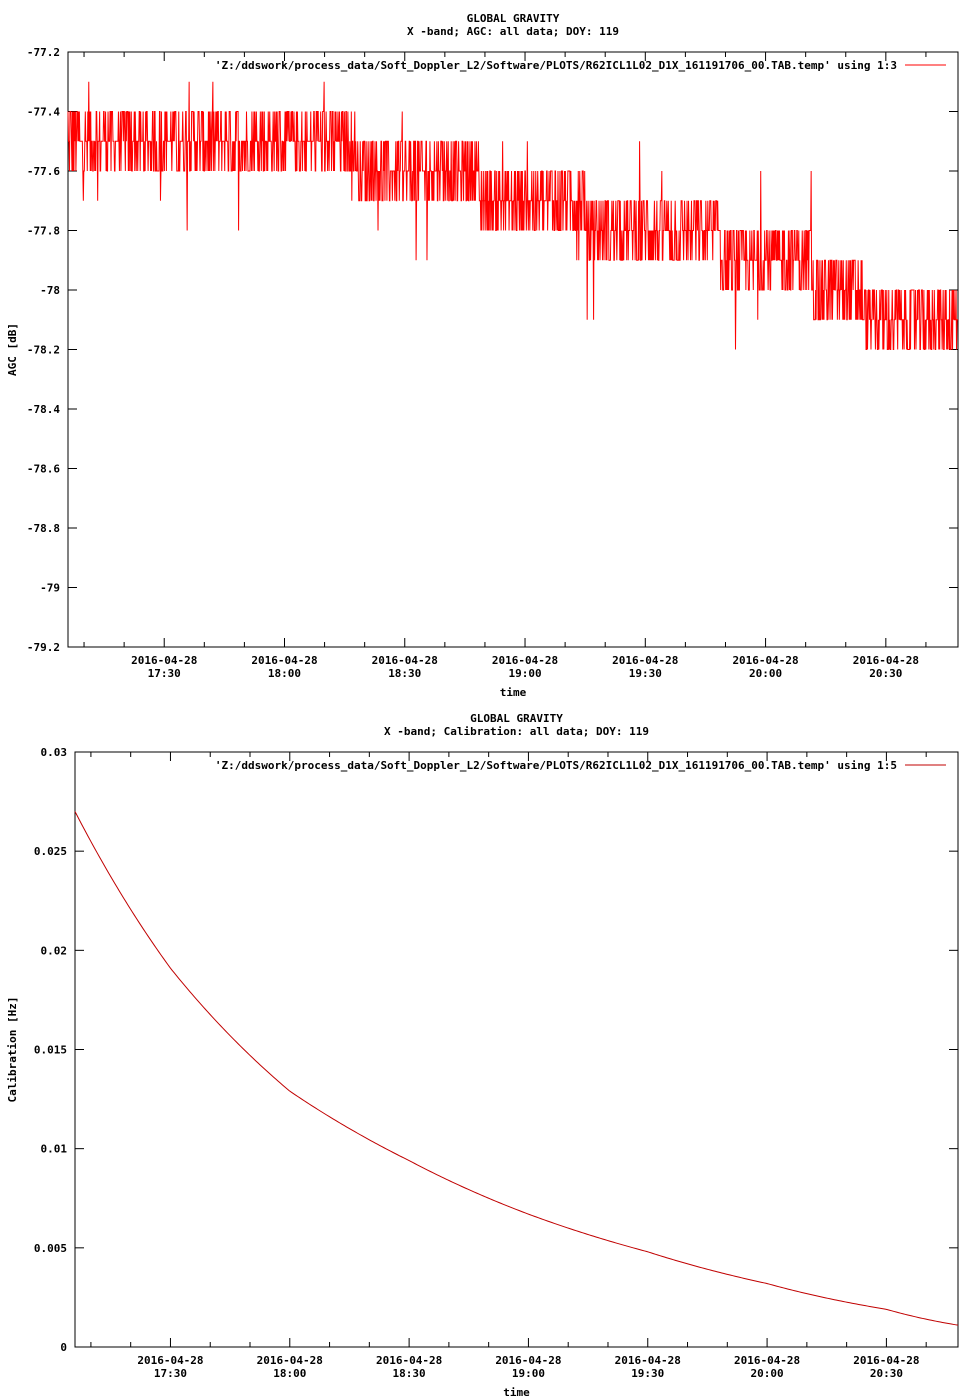 This screenshot has width=980, height=1400. What do you see at coordinates (43, 409) in the screenshot?
I see `y-tick-label: -78.4` at bounding box center [43, 409].